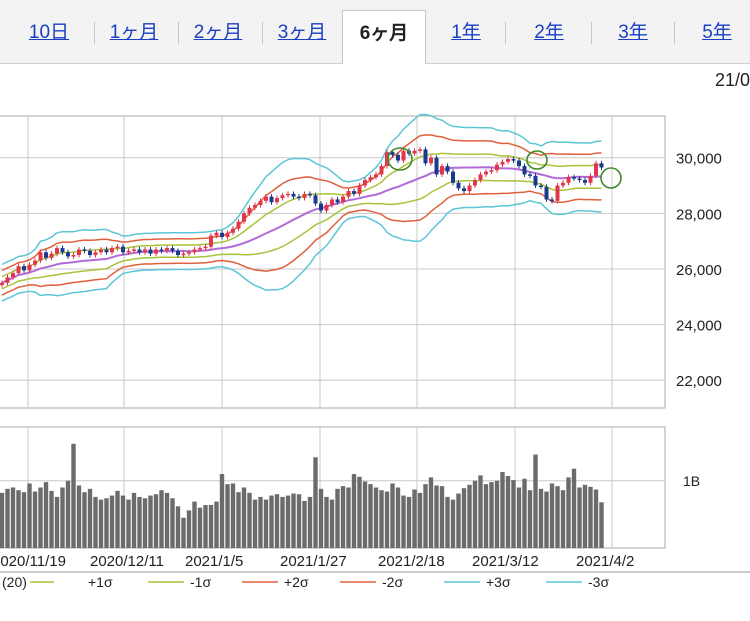 This screenshot has height=621, width=750. What do you see at coordinates (134, 32) in the screenshot?
I see `tab-1m: 1ヶ月` at bounding box center [134, 32].